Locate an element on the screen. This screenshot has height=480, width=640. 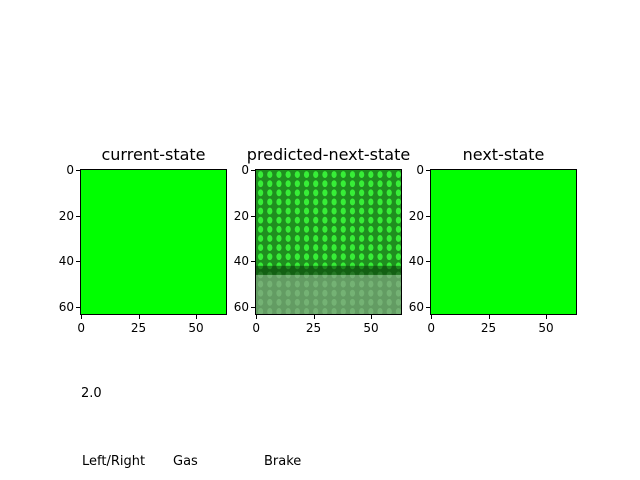
x-tick-label: 25 is located at coordinates (488, 328).